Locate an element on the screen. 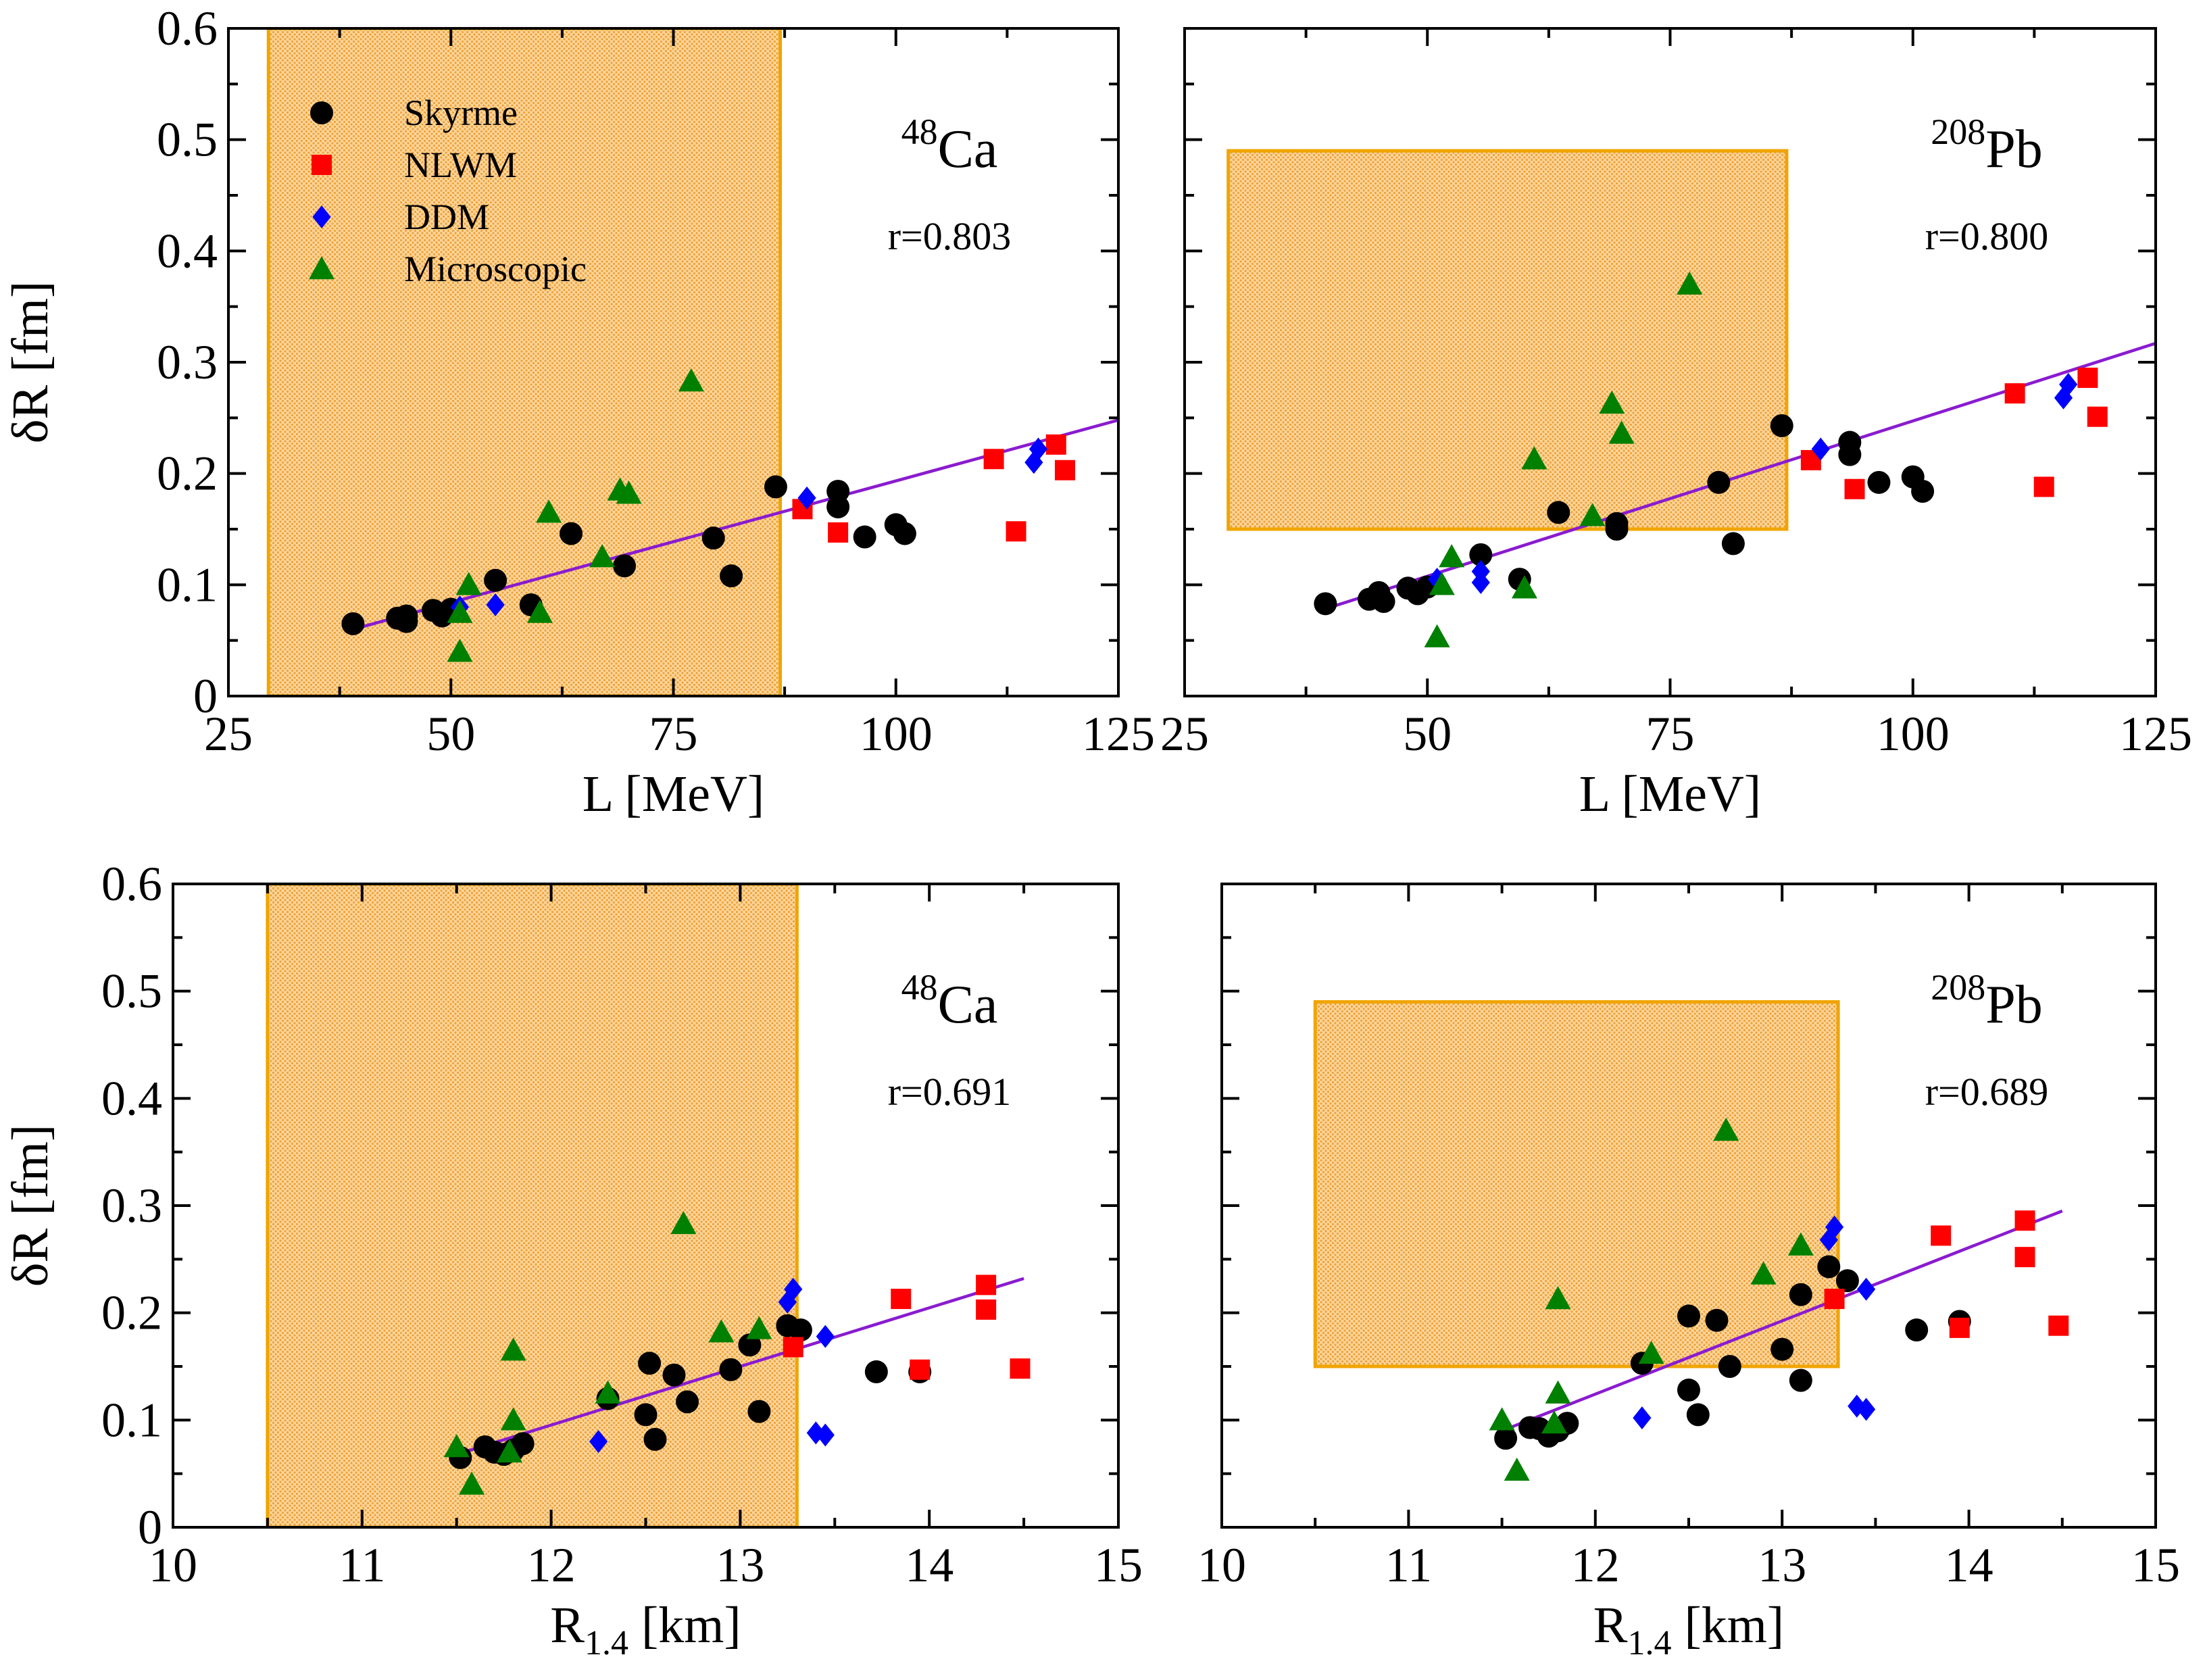  x-tick-label: 100 is located at coordinates (897, 734).